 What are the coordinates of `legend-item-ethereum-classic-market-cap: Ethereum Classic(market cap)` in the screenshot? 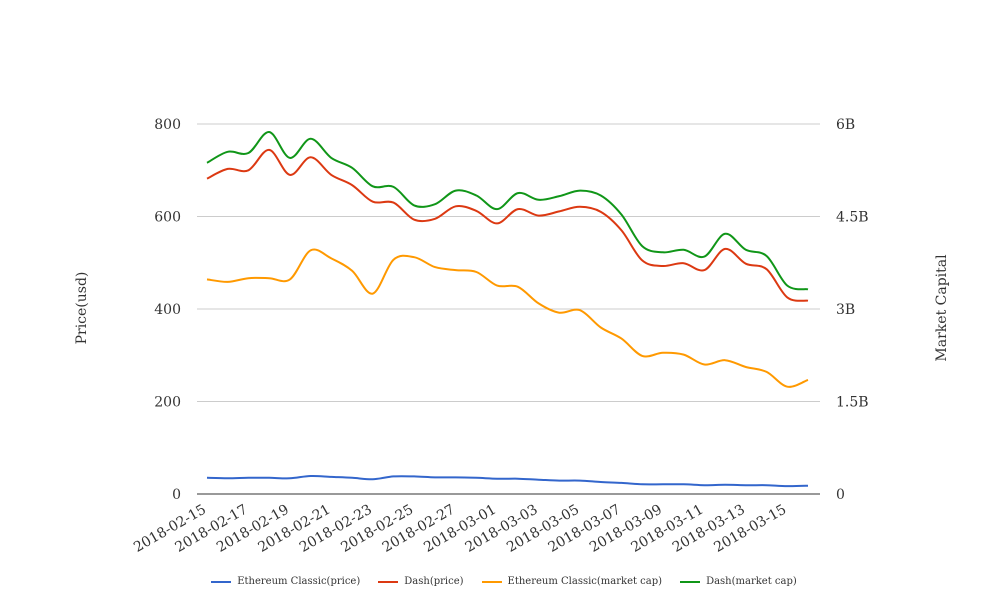 It's located at (572, 581).